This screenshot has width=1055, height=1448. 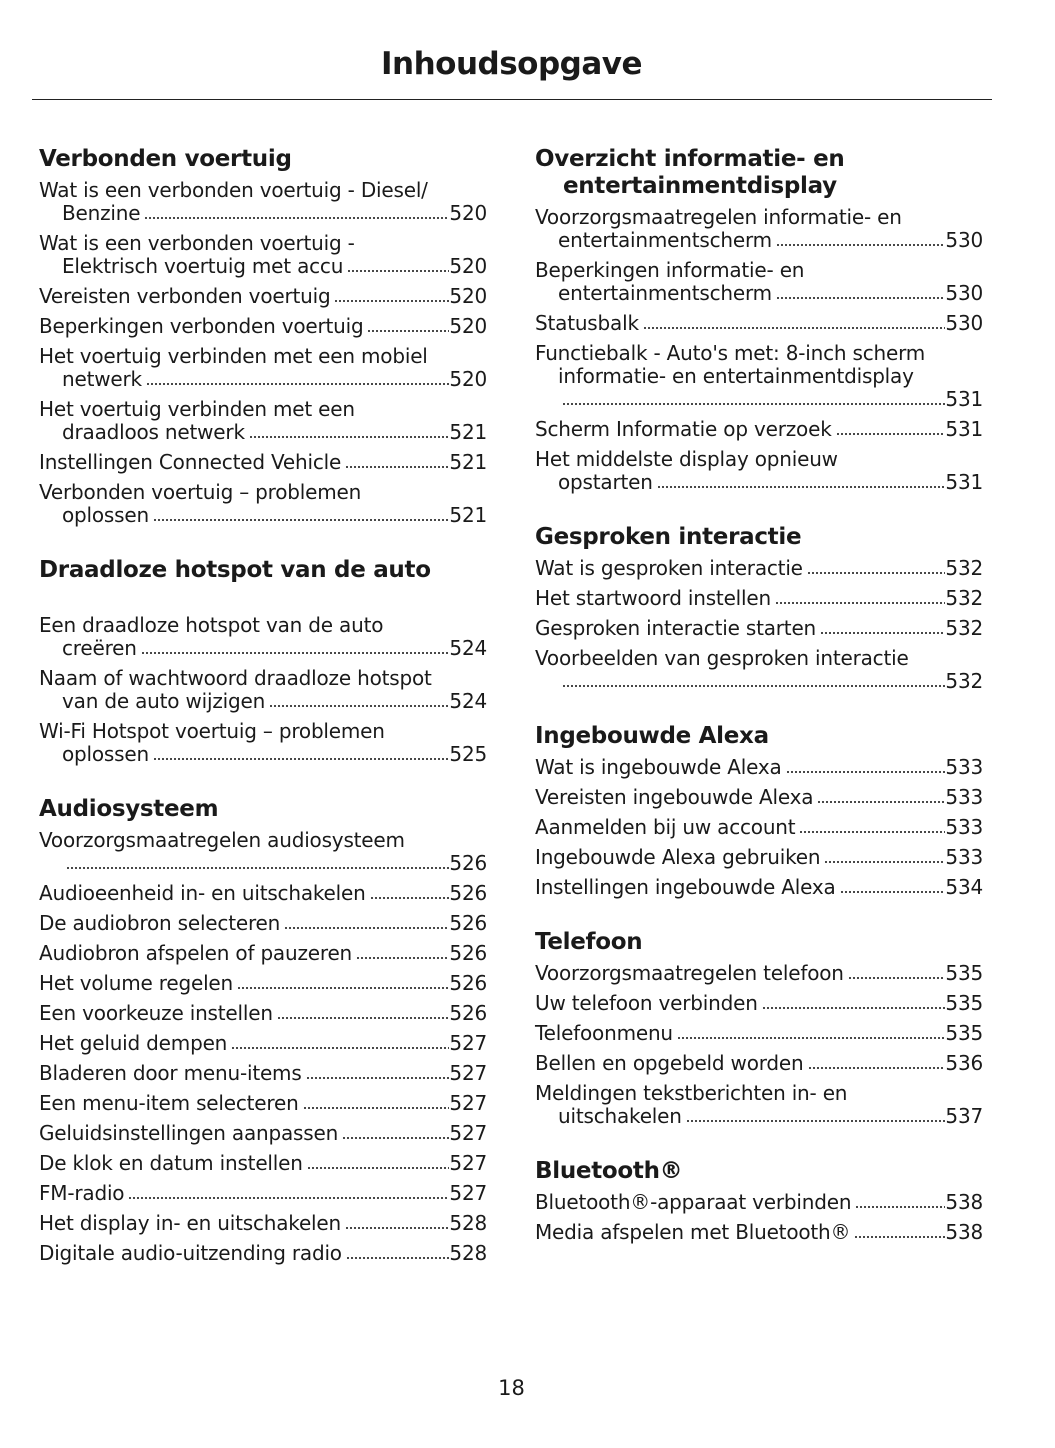 What do you see at coordinates (759, 887) in the screenshot?
I see `toc-entry: Instellingen ingebouwde Alexa 534` at bounding box center [759, 887].